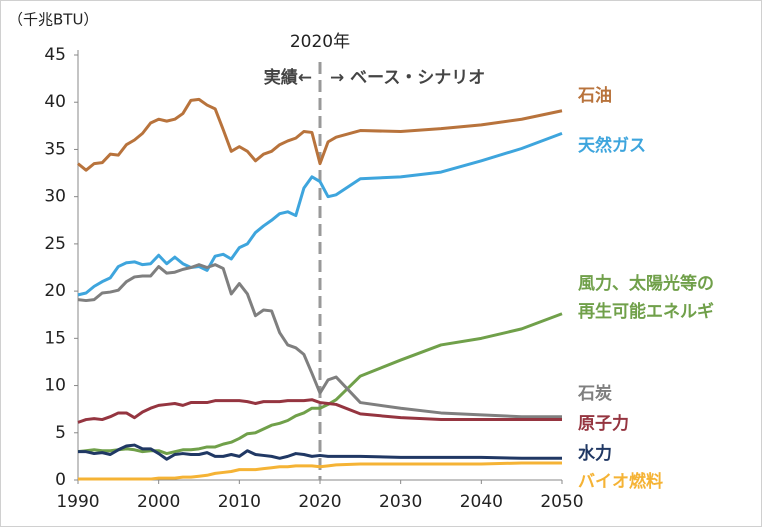  What do you see at coordinates (77, 502) in the screenshot?
I see `x-tick-label: 1990` at bounding box center [77, 502].